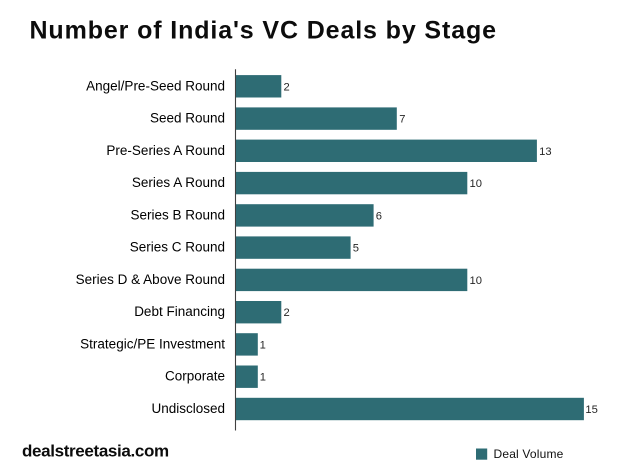 The width and height of the screenshot is (640, 476). What do you see at coordinates (165, 150) in the screenshot?
I see `svg-text: Pre-Series A Round` at bounding box center [165, 150].